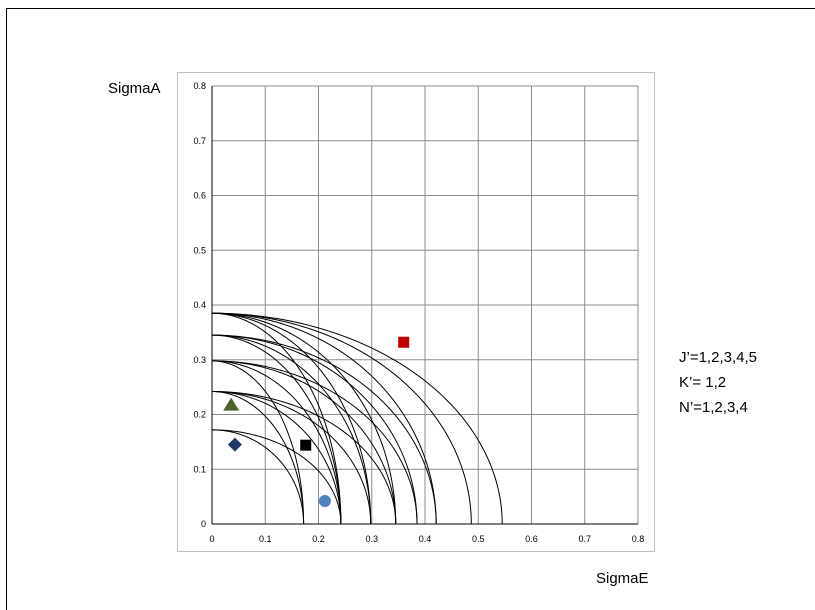 Image resolution: width=815 pixels, height=610 pixels. Describe the element at coordinates (584, 539) in the screenshot. I see `x-tick-label: 0.7` at that location.